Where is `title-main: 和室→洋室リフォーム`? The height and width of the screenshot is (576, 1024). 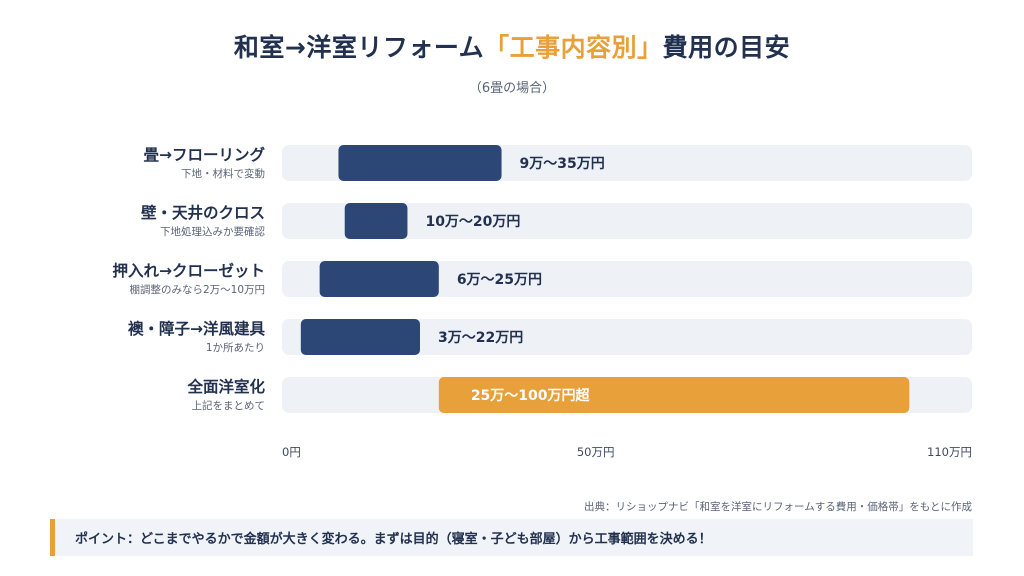
title-main: 和室→洋室リフォーム is located at coordinates (359, 47).